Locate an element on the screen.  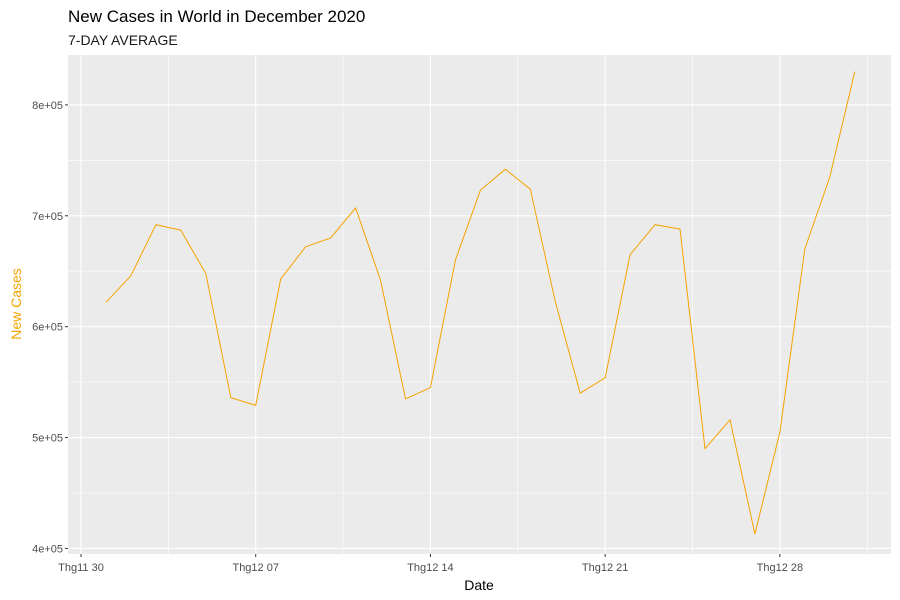
y-tick-label: 5e+05 is located at coordinates (47, 439).